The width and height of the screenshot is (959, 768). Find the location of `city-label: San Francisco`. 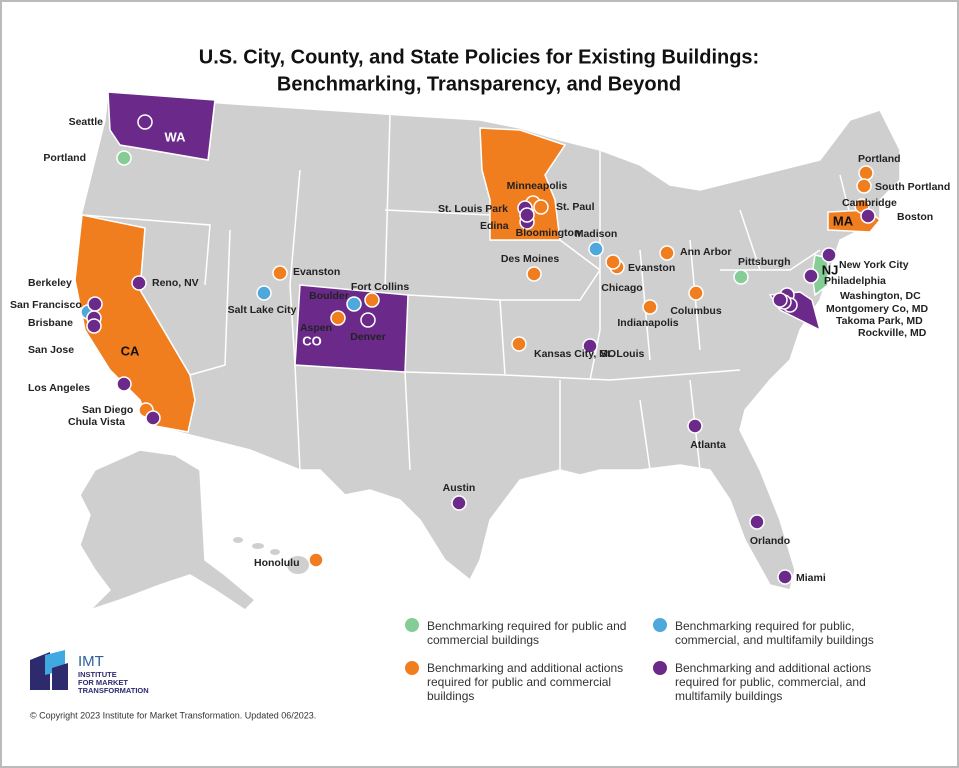

city-label: San Francisco is located at coordinates (46, 305).